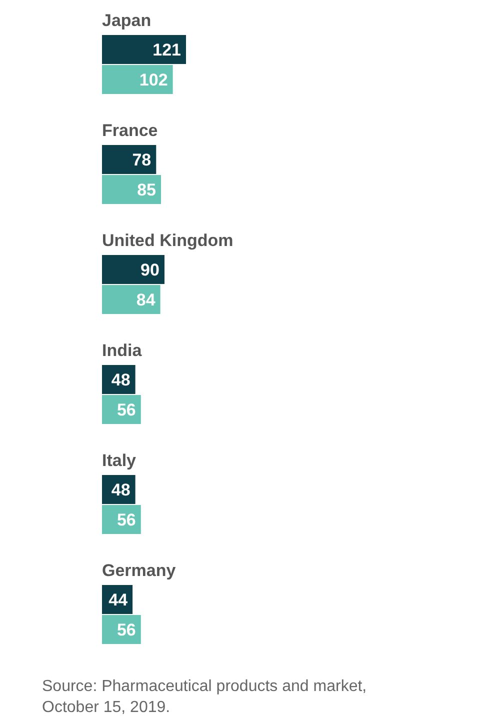 The image size is (497, 726). I want to click on y-tick-label: France, so click(130, 130).